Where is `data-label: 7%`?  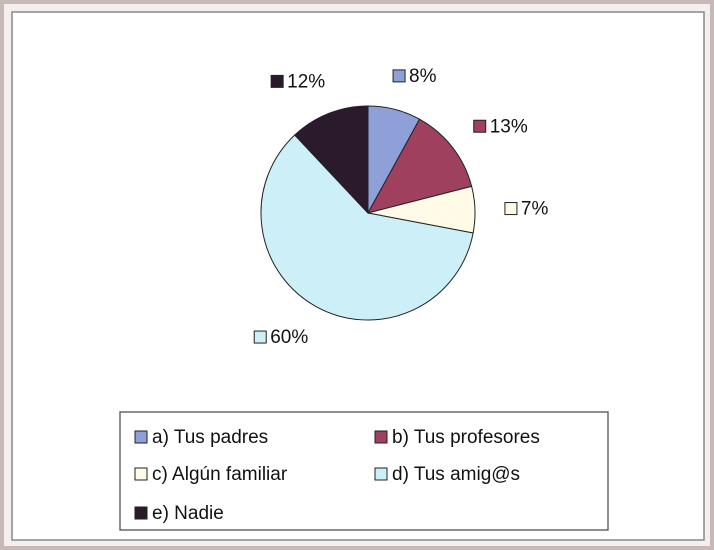
data-label: 7% is located at coordinates (535, 209).